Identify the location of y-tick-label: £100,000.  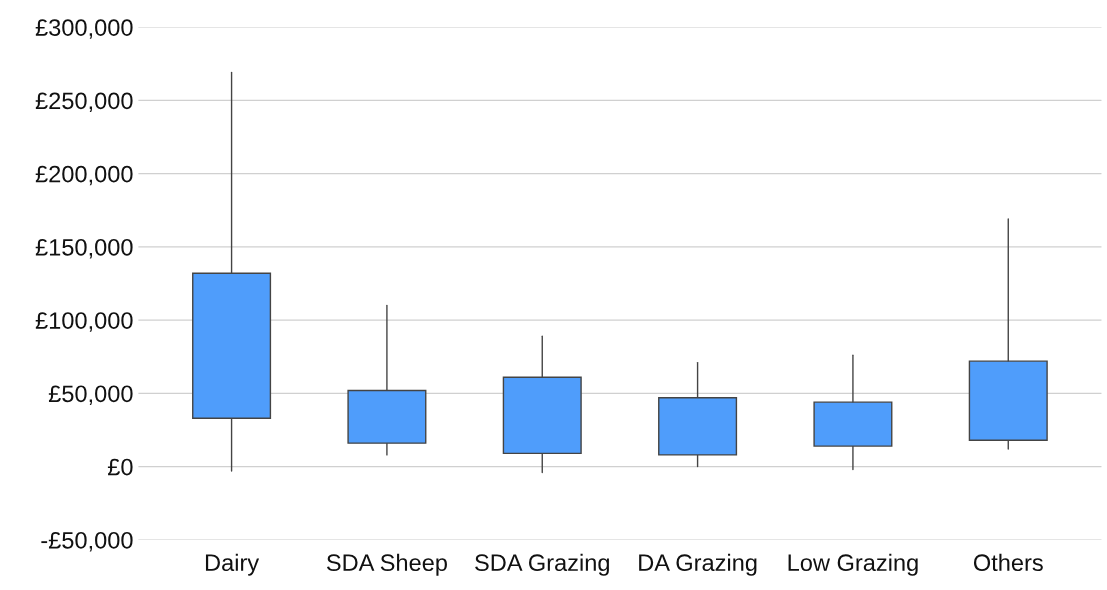
(84, 322).